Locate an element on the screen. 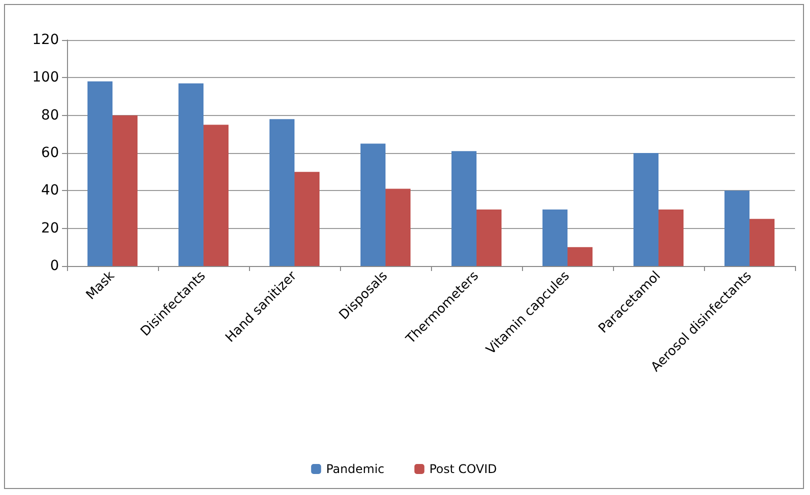 The height and width of the screenshot is (495, 810). y-tick-label: 120 is located at coordinates (45, 40).